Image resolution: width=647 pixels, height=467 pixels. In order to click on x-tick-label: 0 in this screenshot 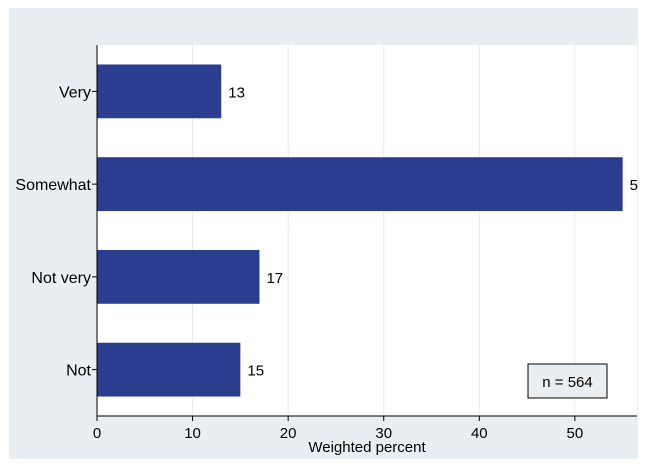, I will do `click(97, 433)`.